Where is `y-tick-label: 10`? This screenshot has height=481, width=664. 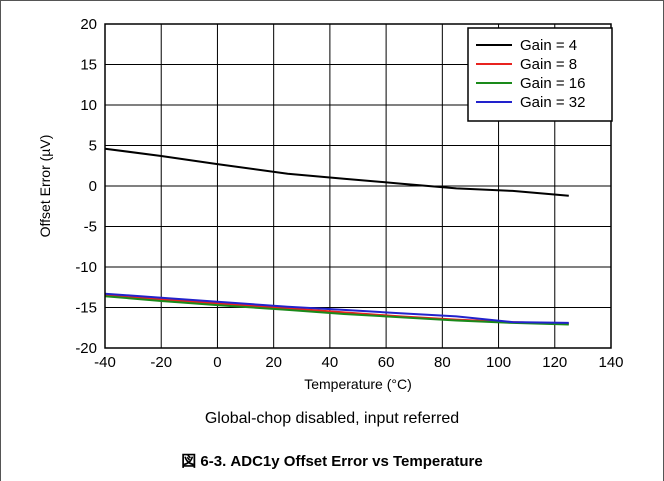 y-tick-label: 10 is located at coordinates (88, 105).